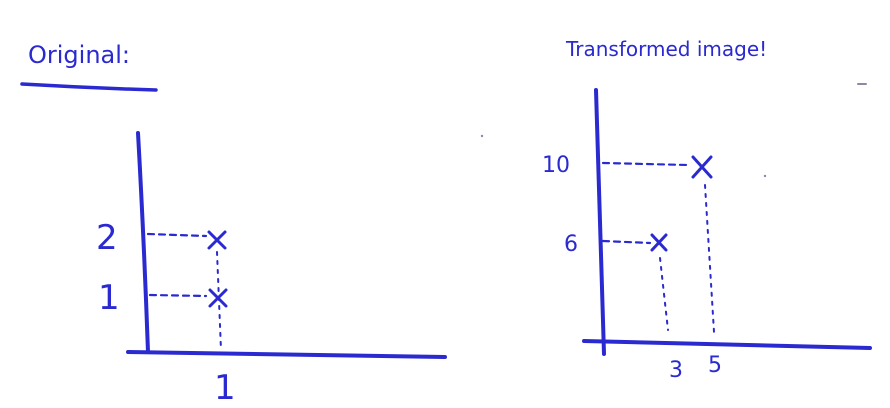  Describe the element at coordinates (571, 244) in the screenshot. I see `transformed-y-tick-6: 6` at that location.